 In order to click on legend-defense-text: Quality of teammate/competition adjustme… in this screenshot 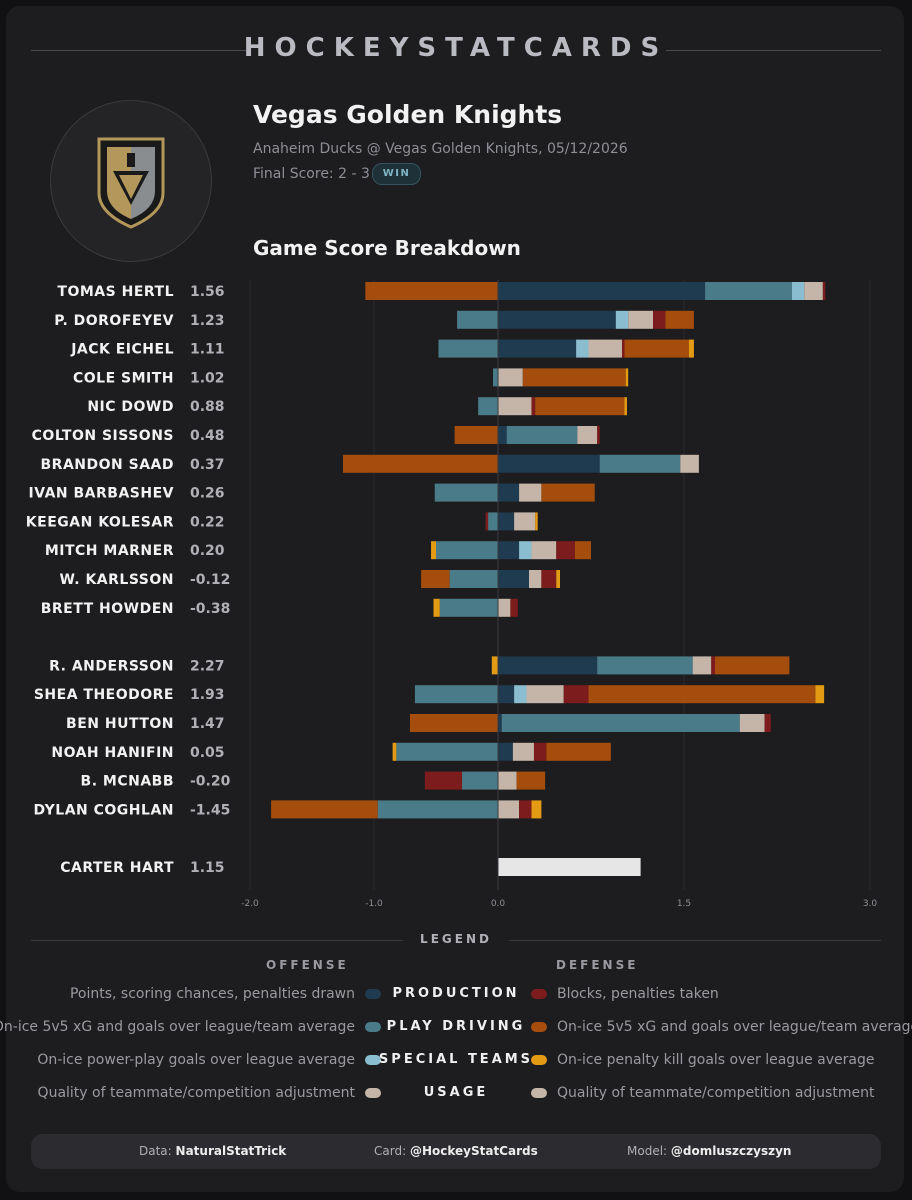, I will do `click(716, 1093)`.